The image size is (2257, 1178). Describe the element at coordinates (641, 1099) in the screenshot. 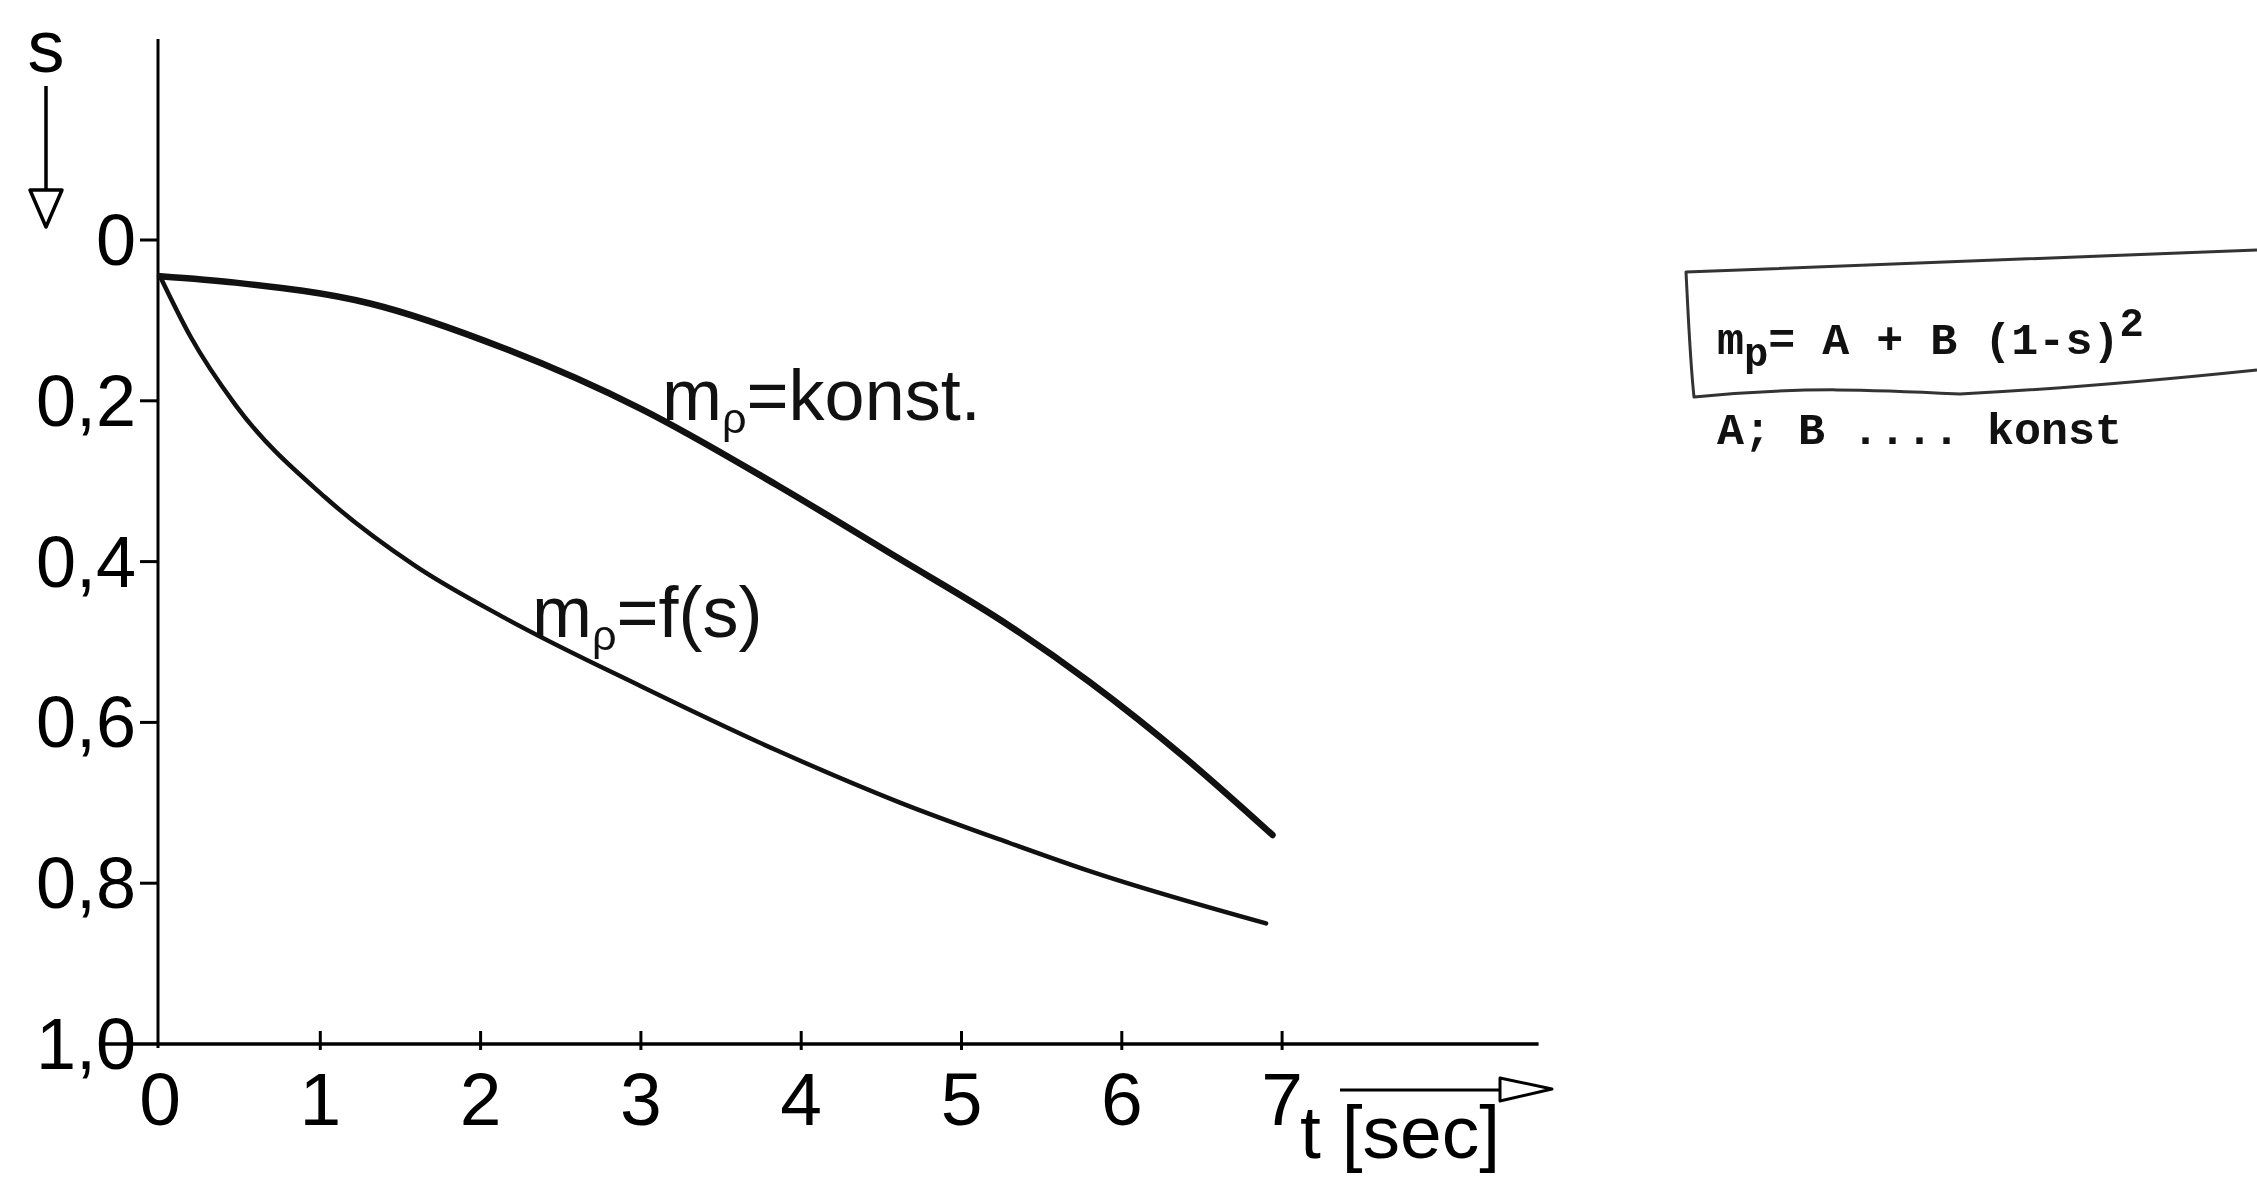

I see `x-tick-label: 3` at that location.